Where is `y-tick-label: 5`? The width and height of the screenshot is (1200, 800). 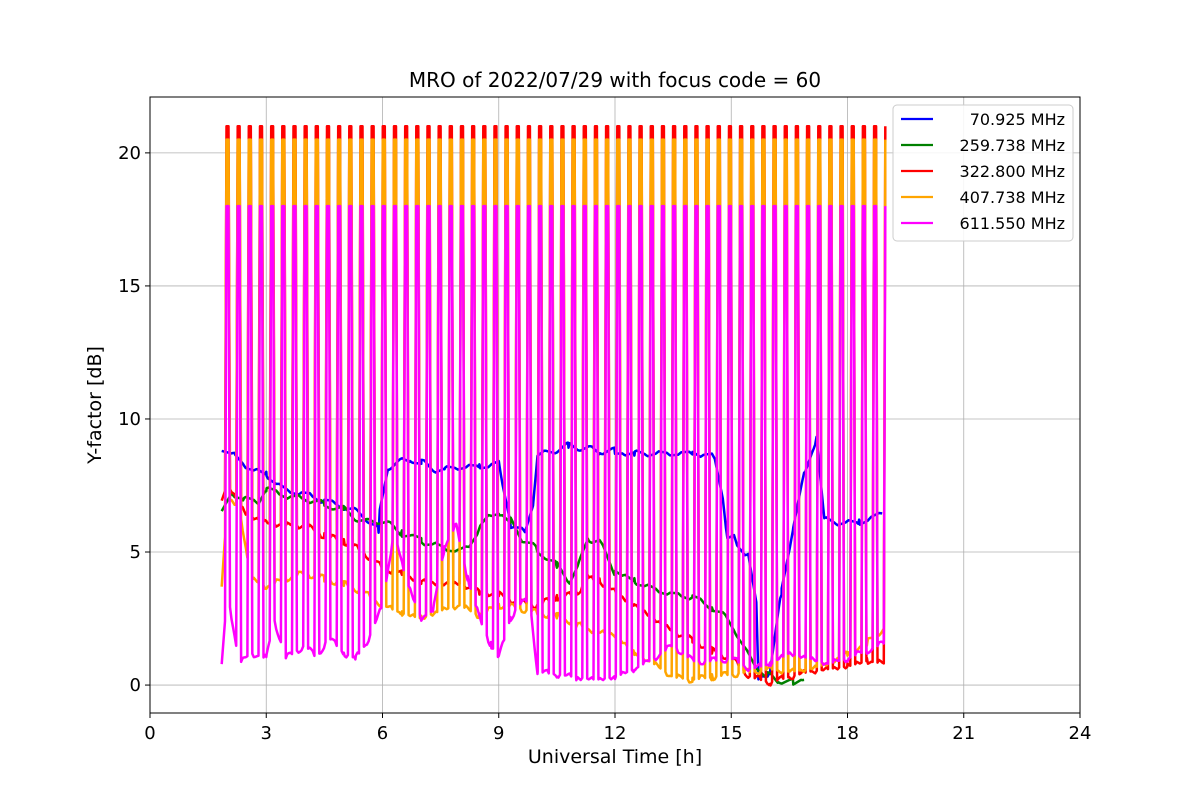
y-tick-label: 5 is located at coordinates (135, 552).